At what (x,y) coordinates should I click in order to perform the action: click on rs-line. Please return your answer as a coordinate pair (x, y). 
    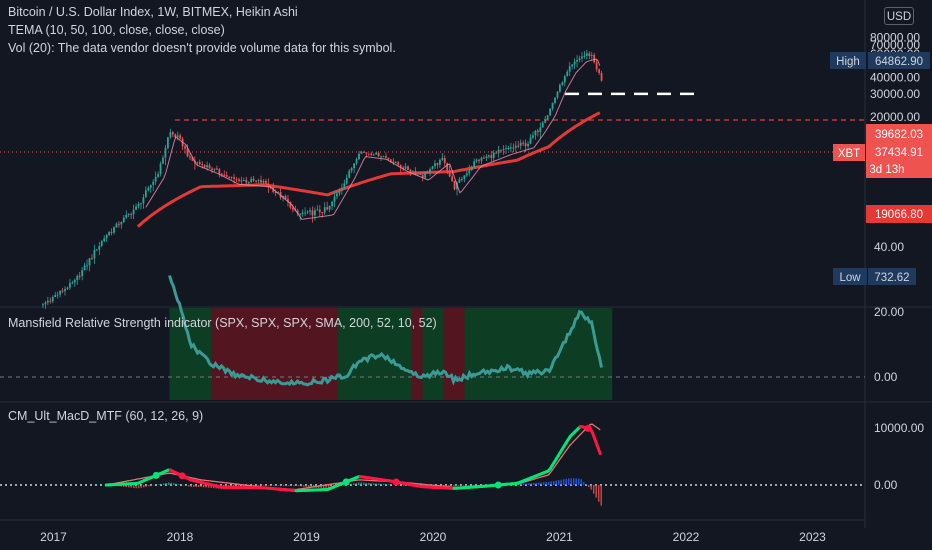
    Looking at the image, I should click on (385, 331).